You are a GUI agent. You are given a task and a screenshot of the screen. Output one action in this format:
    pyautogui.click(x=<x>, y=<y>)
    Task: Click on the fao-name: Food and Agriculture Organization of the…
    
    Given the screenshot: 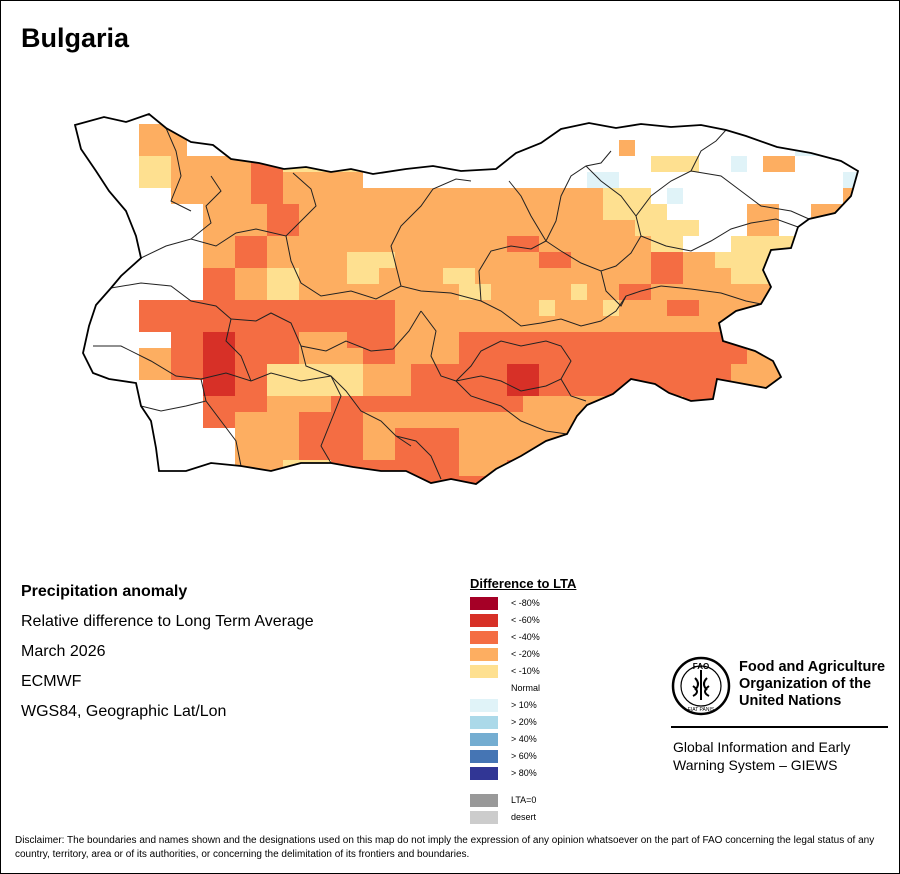 What is the action you would take?
    pyautogui.click(x=812, y=684)
    